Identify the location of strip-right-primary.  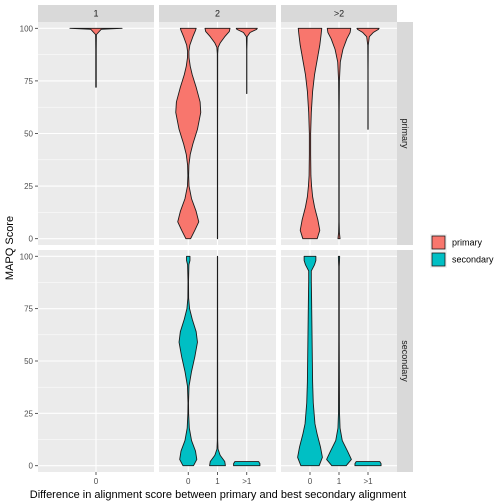
(405, 133).